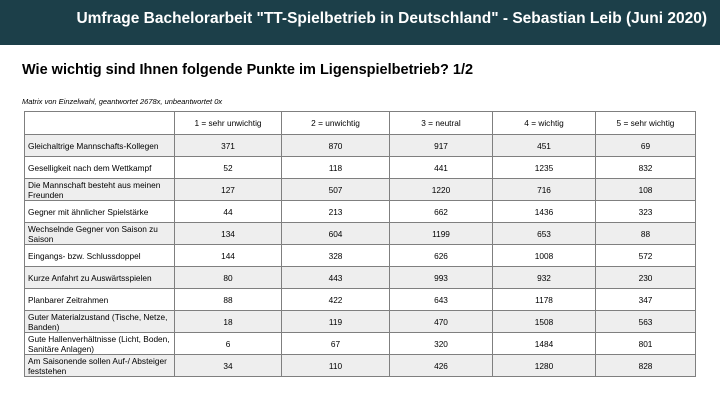 The width and height of the screenshot is (720, 405). What do you see at coordinates (335, 189) in the screenshot?
I see `table-cell: 507` at bounding box center [335, 189].